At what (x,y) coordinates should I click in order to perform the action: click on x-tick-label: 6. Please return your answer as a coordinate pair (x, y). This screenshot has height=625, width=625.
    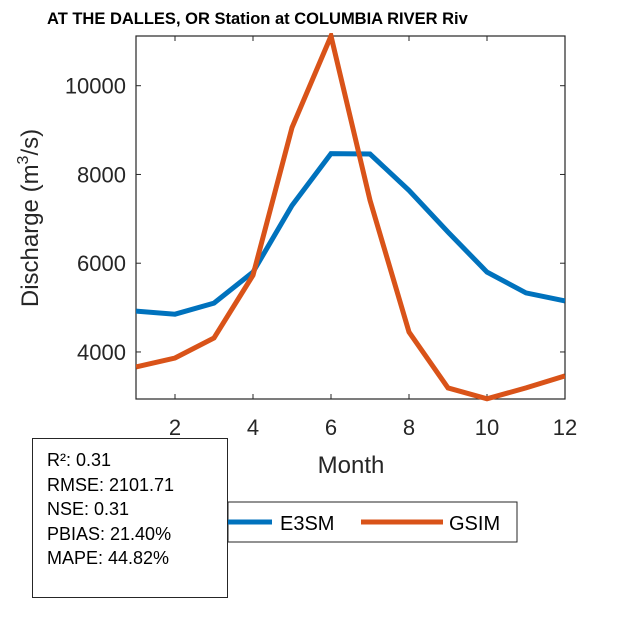
    Looking at the image, I should click on (331, 427).